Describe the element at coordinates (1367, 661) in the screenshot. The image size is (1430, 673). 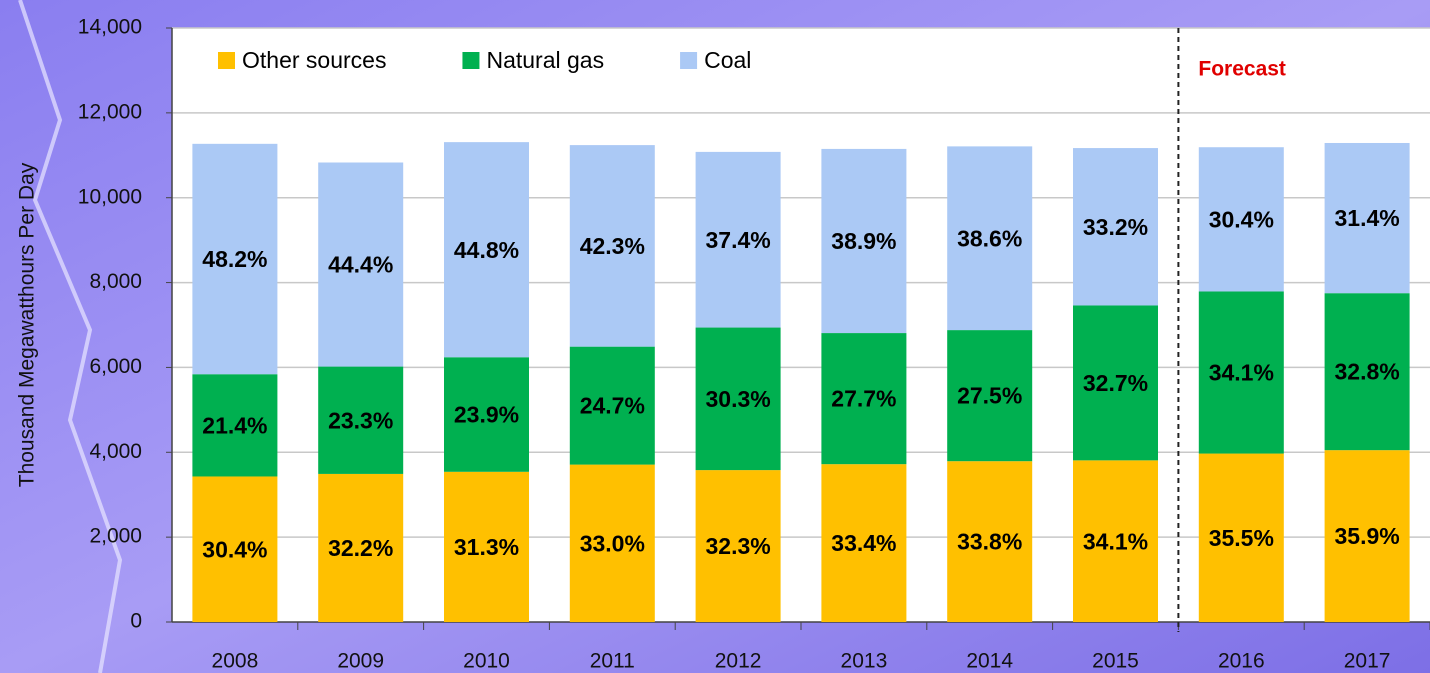
I see `x-tick-label: 2017` at that location.